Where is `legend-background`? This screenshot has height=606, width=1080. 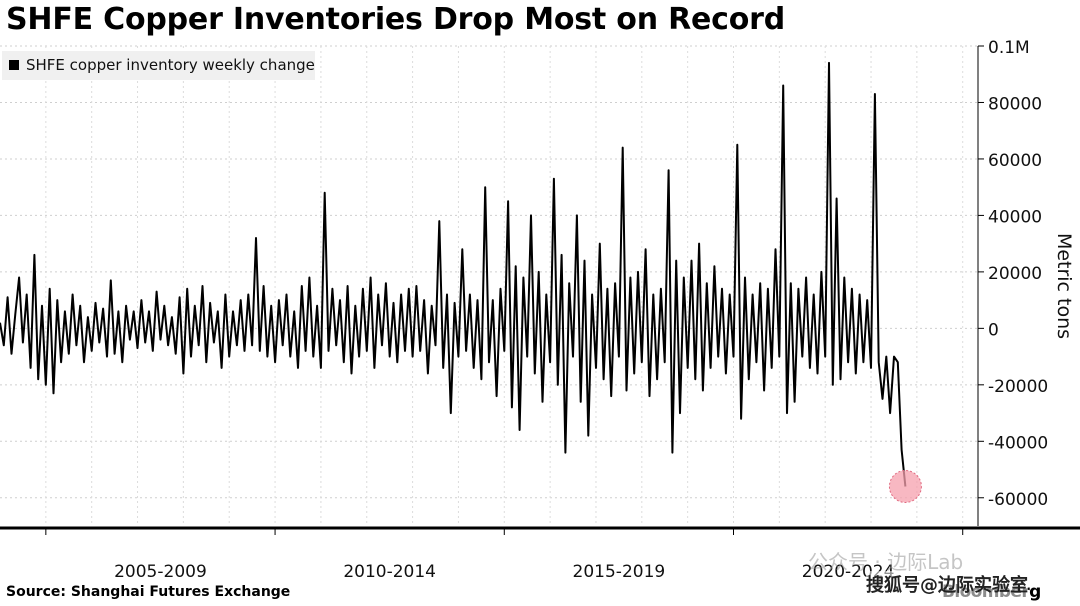
legend-background is located at coordinates (158, 65).